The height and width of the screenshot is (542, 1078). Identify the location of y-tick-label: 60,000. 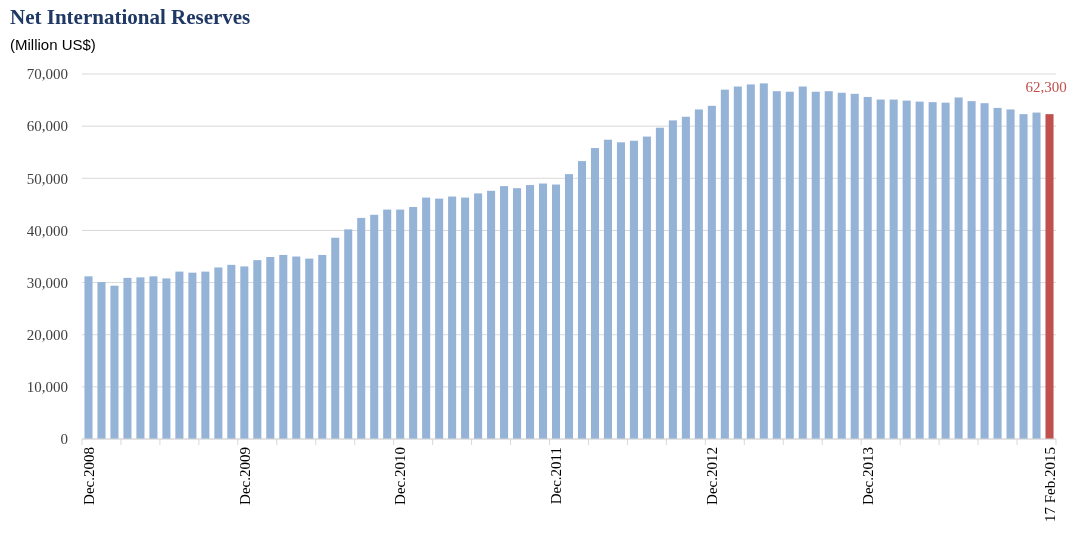
(47, 126).